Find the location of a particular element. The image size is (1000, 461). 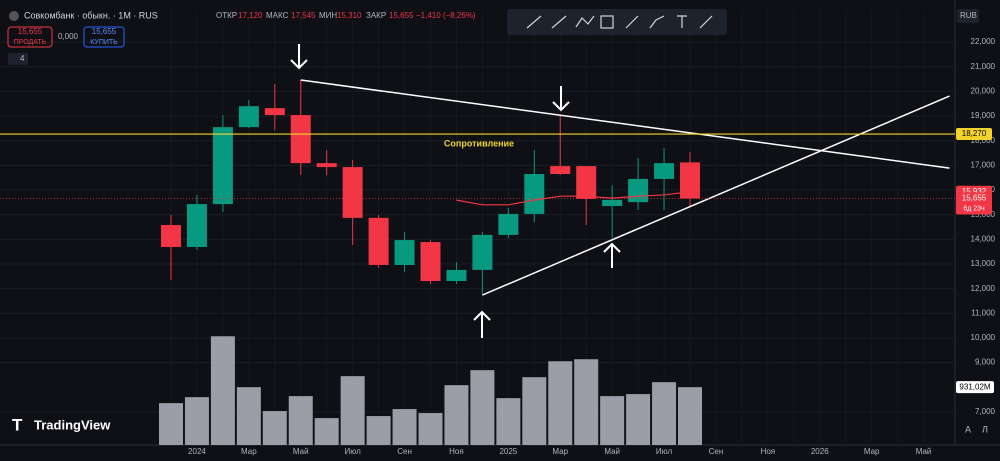

ohlc-value: 17,120 is located at coordinates (250, 15).